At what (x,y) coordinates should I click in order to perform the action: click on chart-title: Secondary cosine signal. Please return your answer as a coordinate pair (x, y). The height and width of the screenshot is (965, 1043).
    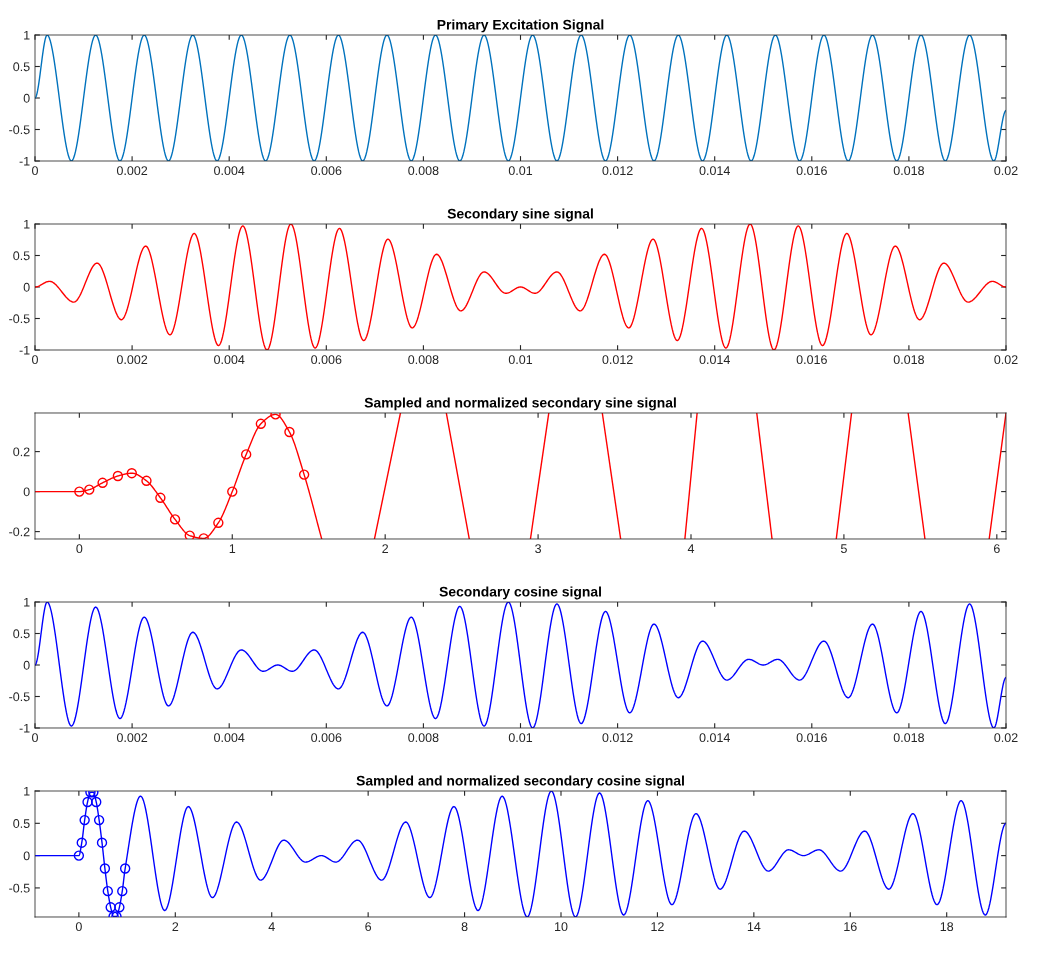
    Looking at the image, I should click on (520, 593).